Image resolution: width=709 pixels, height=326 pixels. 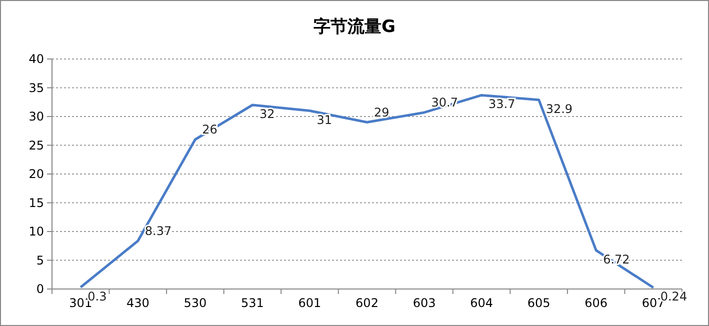 I want to click on data-label: 33.7, so click(x=502, y=104).